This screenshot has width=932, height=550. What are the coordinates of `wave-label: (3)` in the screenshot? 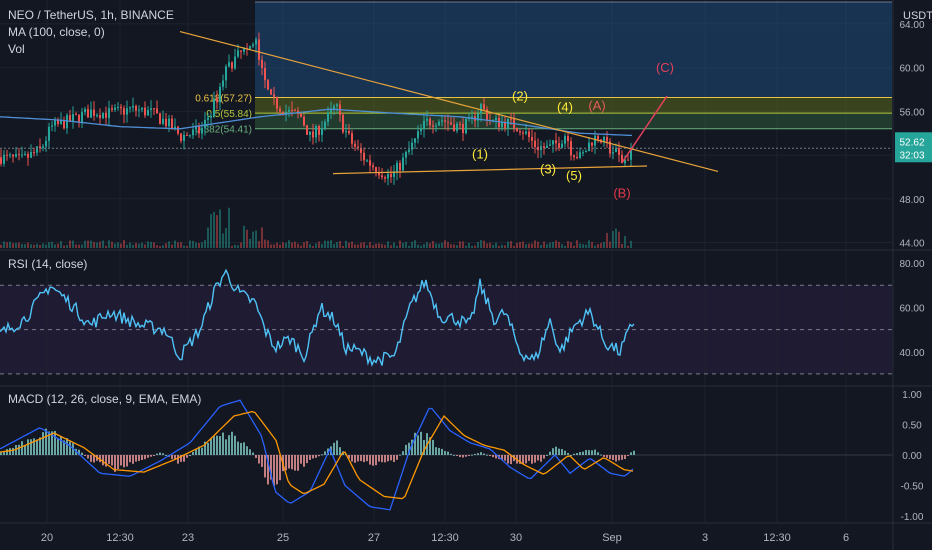 It's located at (548, 169).